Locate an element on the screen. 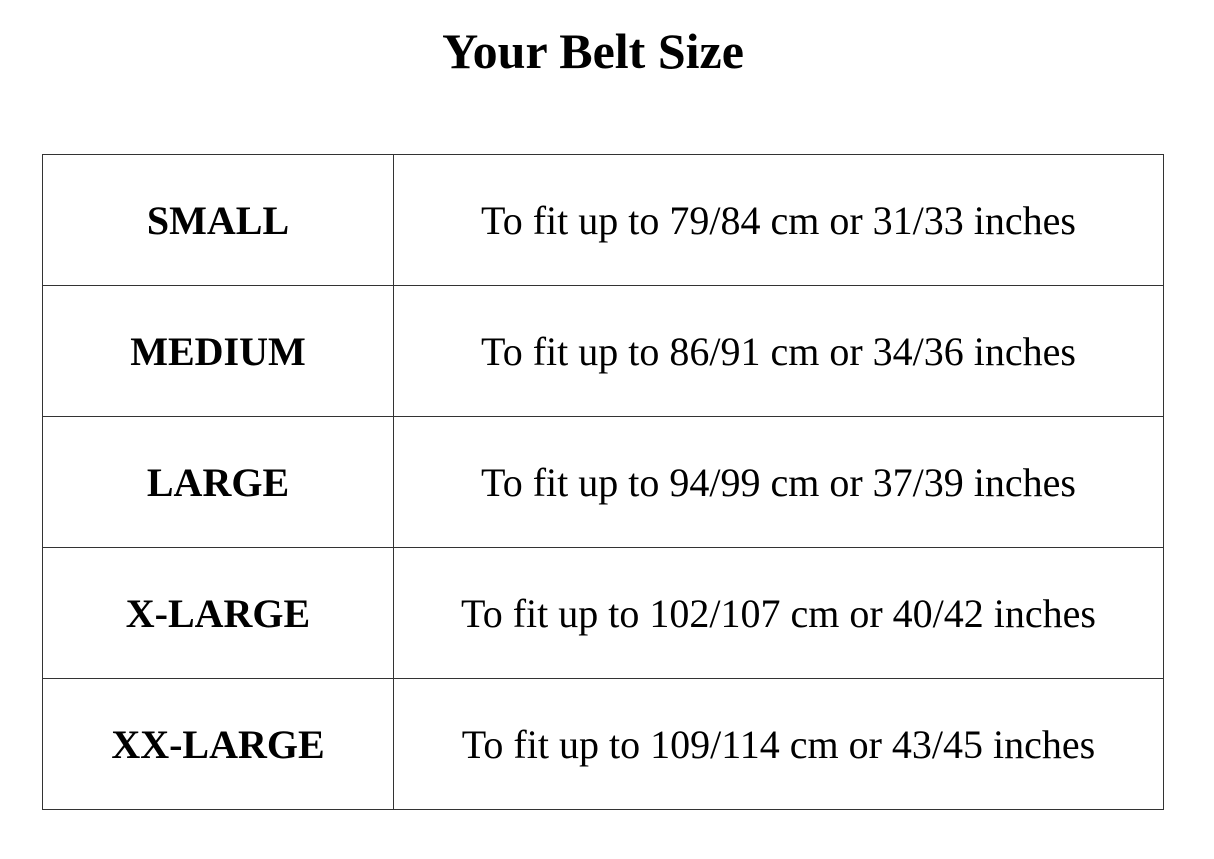  fit-cell: To fit up to 102/107 cm or 40/42 inches is located at coordinates (778, 613).